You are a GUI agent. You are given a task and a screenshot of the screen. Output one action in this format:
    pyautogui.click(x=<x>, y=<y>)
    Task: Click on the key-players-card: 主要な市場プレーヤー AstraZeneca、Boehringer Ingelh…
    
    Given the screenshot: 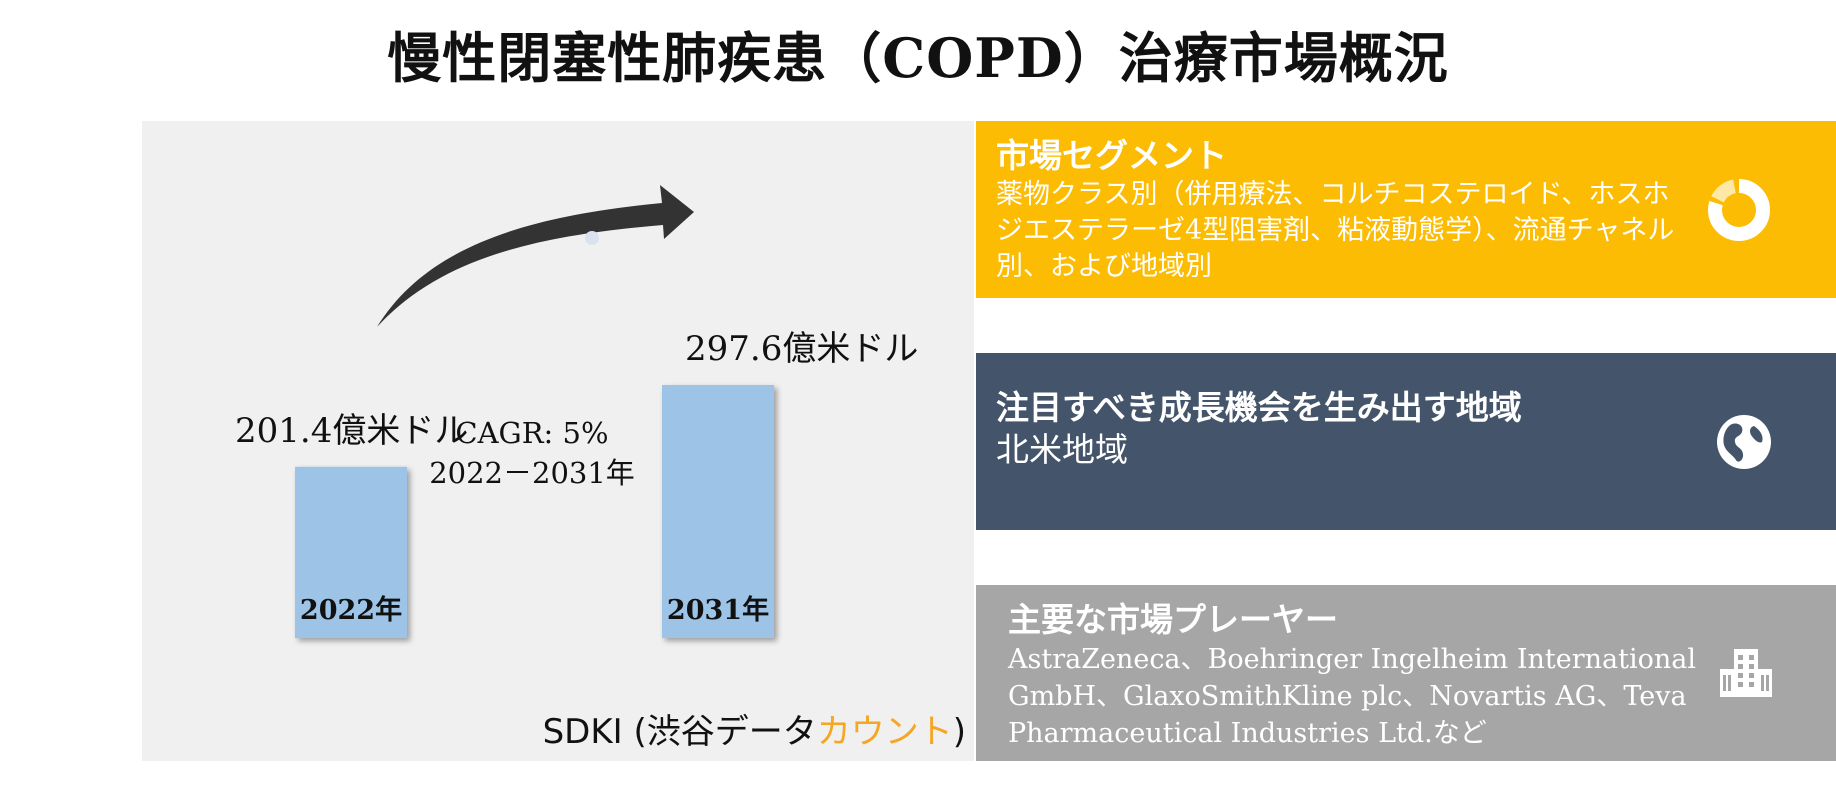 What is the action you would take?
    pyautogui.click(x=1406, y=673)
    